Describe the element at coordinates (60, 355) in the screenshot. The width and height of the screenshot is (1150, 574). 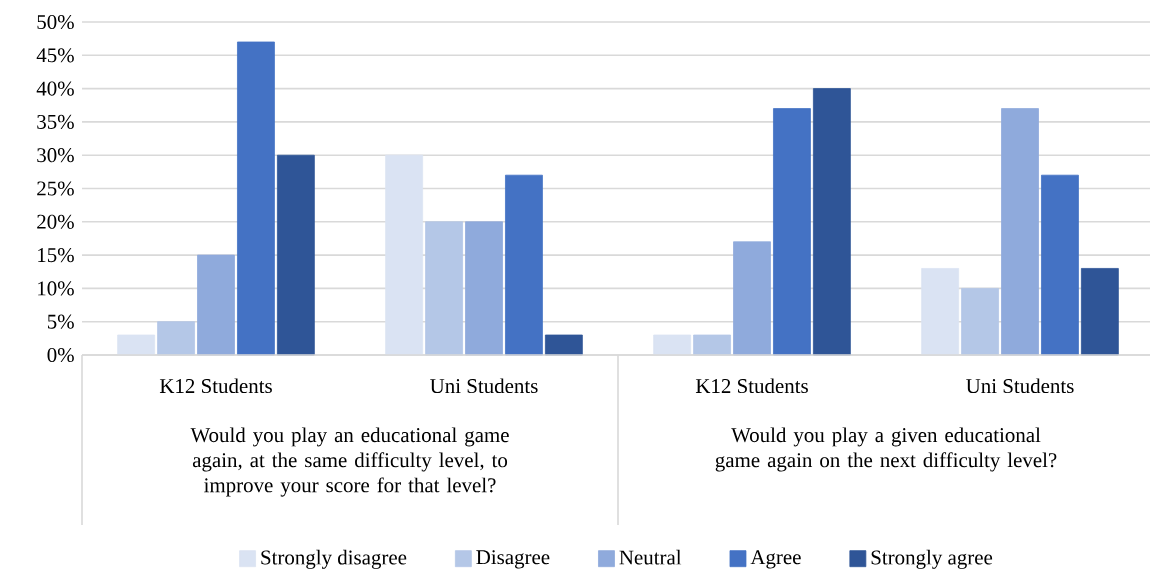
I see `y-tick-label: 0%` at that location.